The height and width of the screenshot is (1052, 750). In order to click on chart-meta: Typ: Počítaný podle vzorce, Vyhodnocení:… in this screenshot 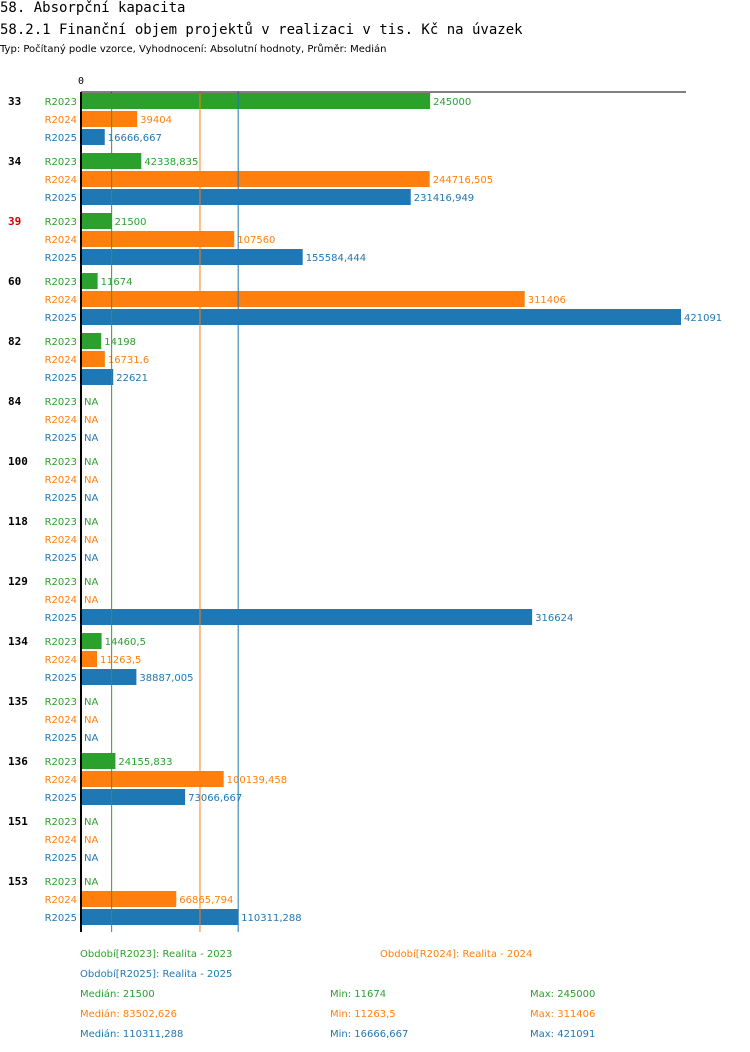, I will do `click(193, 49)`.